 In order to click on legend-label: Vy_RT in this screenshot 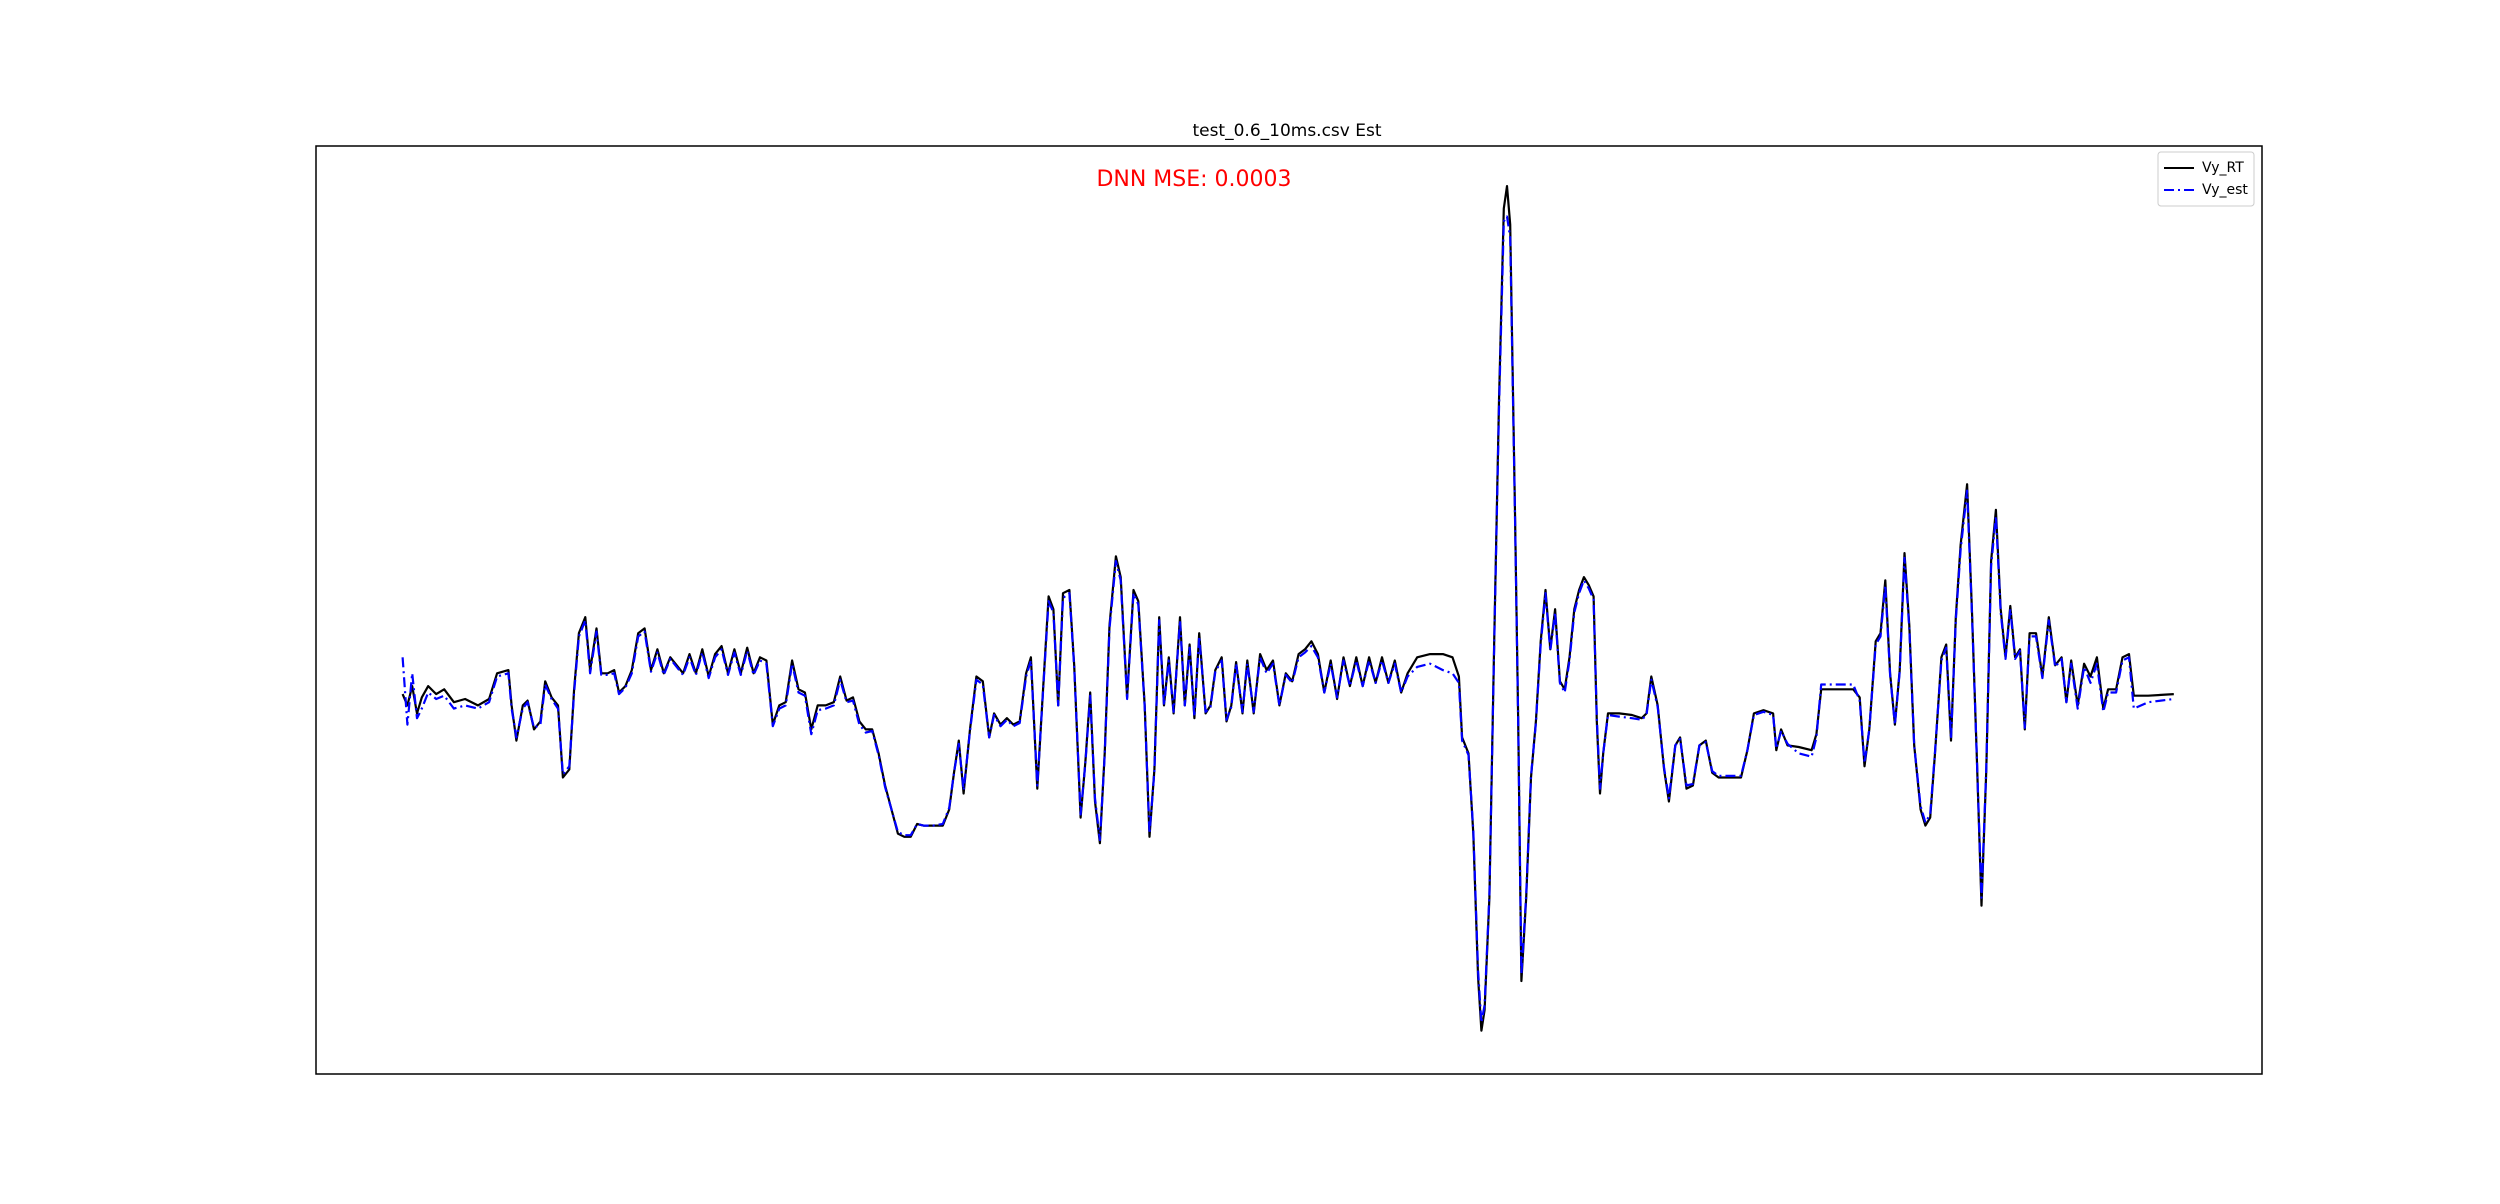, I will do `click(2223, 168)`.